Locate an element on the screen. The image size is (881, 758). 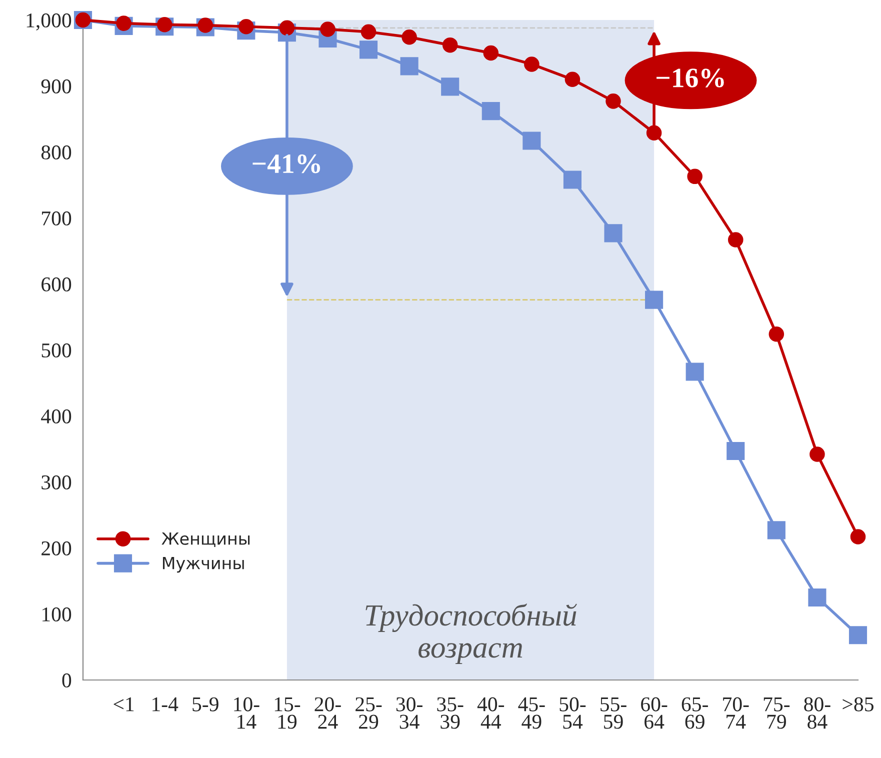
y-tick-label: 1,000 is located at coordinates (49, 21).